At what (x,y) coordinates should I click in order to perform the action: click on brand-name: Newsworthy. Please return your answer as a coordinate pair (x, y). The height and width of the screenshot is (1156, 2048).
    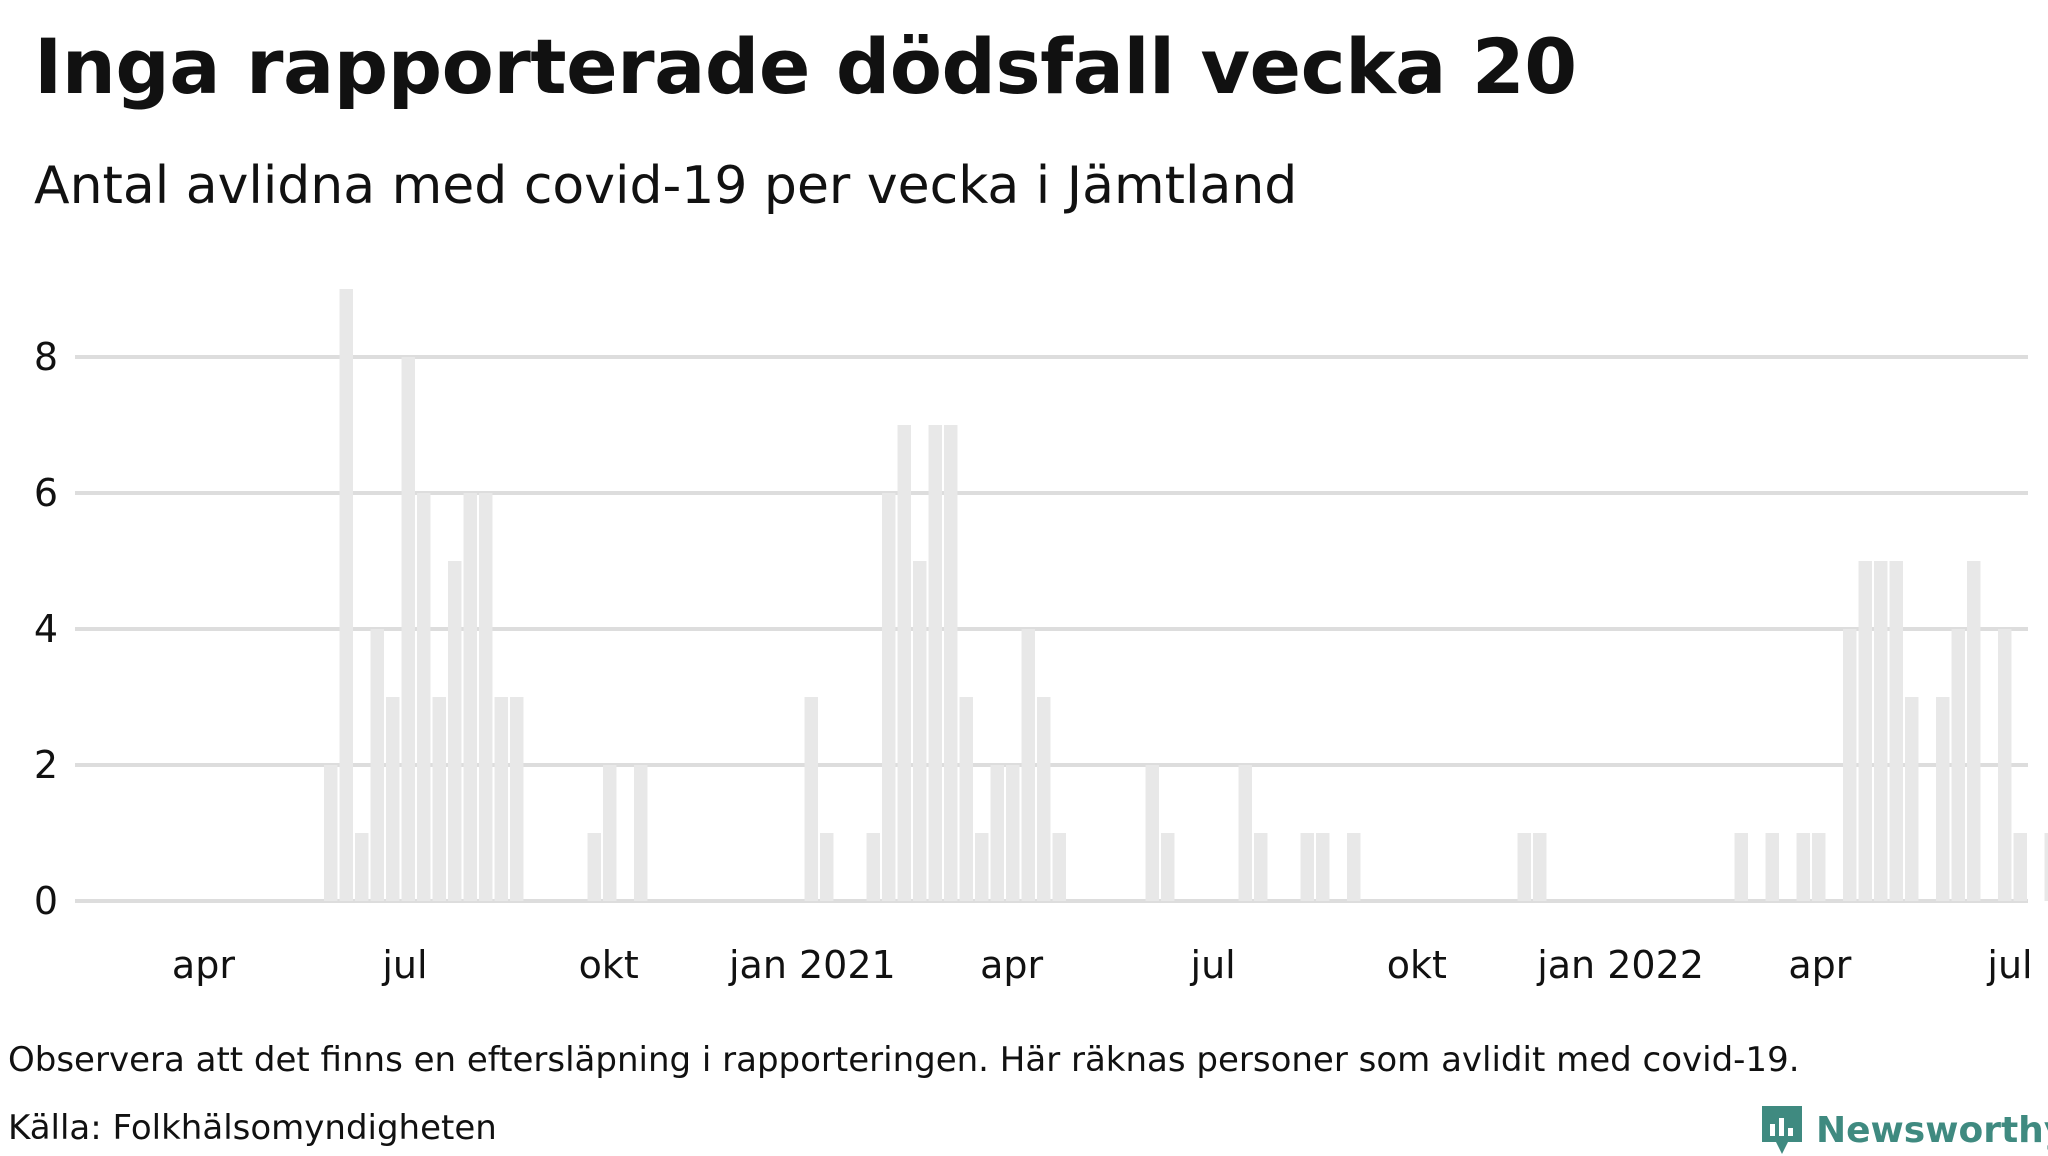
    Looking at the image, I should click on (1932, 1130).